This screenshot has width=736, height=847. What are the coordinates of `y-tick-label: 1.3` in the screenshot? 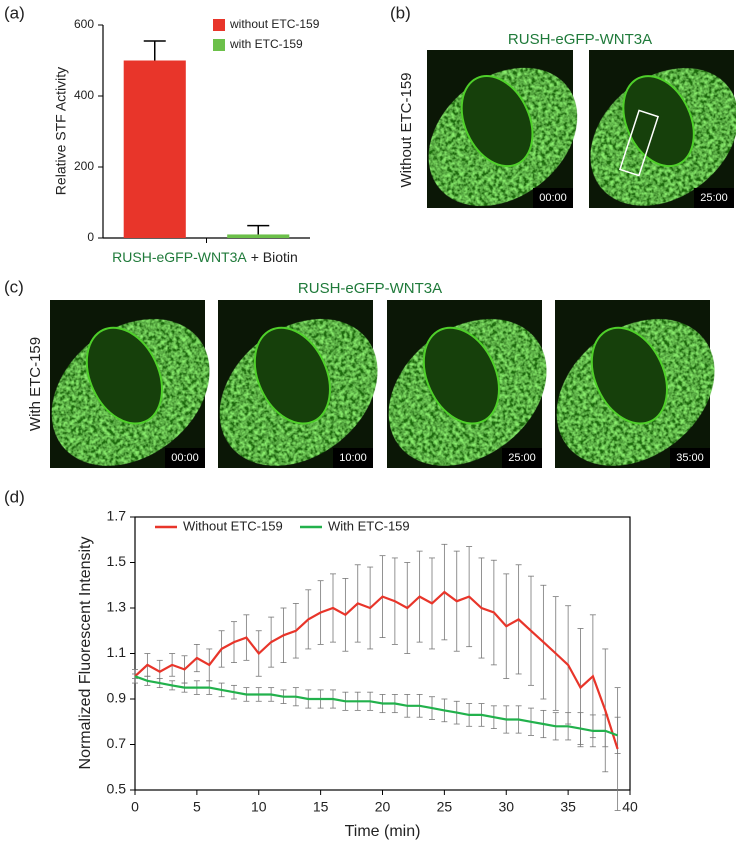 It's located at (117, 607).